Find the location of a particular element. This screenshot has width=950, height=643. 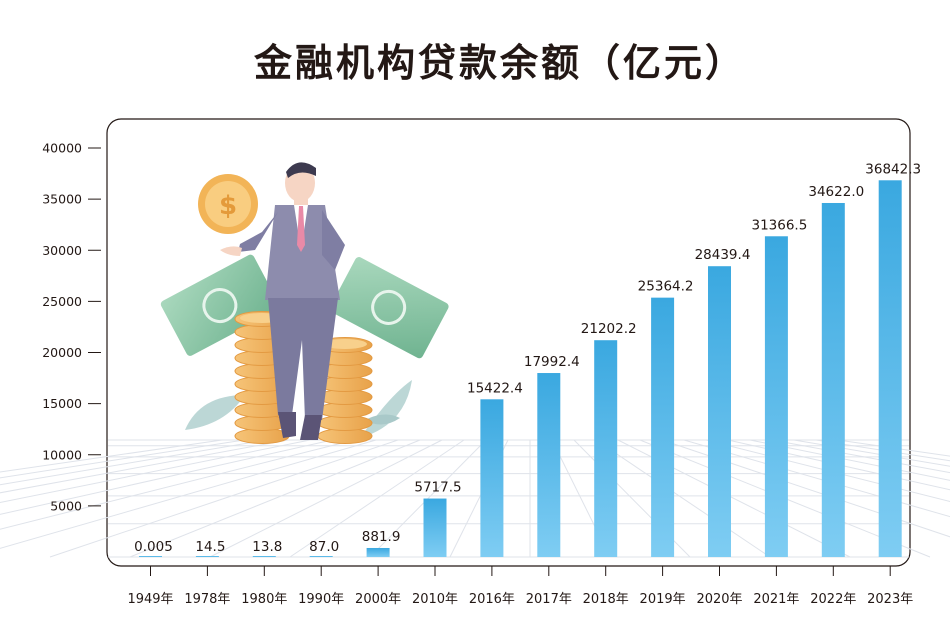

bar-value-label: 25364.2 is located at coordinates (666, 287).